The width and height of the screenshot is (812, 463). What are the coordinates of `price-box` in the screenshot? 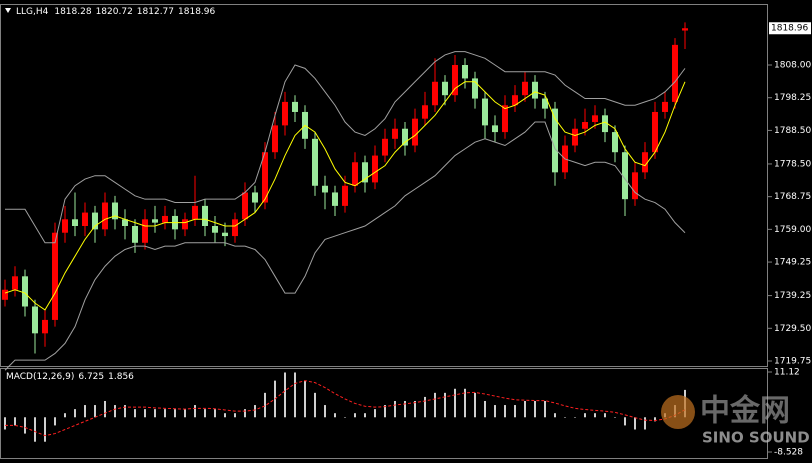 It's located at (790, 28).